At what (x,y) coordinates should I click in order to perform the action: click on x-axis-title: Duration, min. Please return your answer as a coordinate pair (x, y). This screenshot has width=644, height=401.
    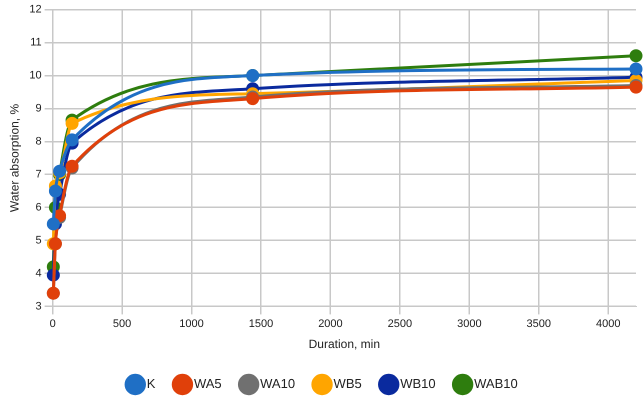
    Looking at the image, I should click on (344, 344).